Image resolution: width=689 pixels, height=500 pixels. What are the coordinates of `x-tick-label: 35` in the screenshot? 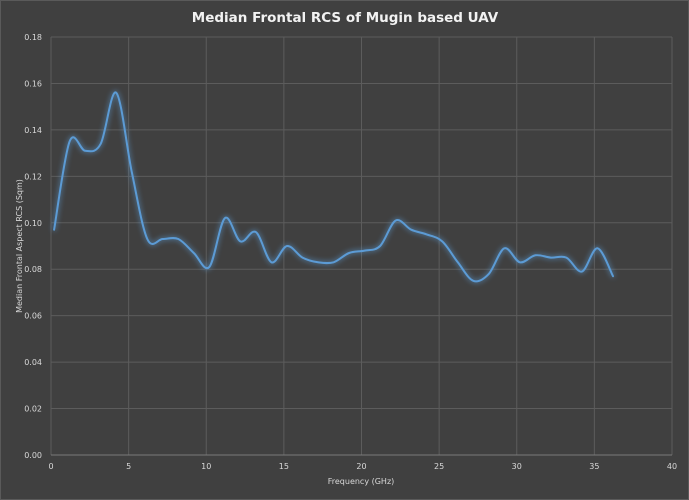 It's located at (594, 466).